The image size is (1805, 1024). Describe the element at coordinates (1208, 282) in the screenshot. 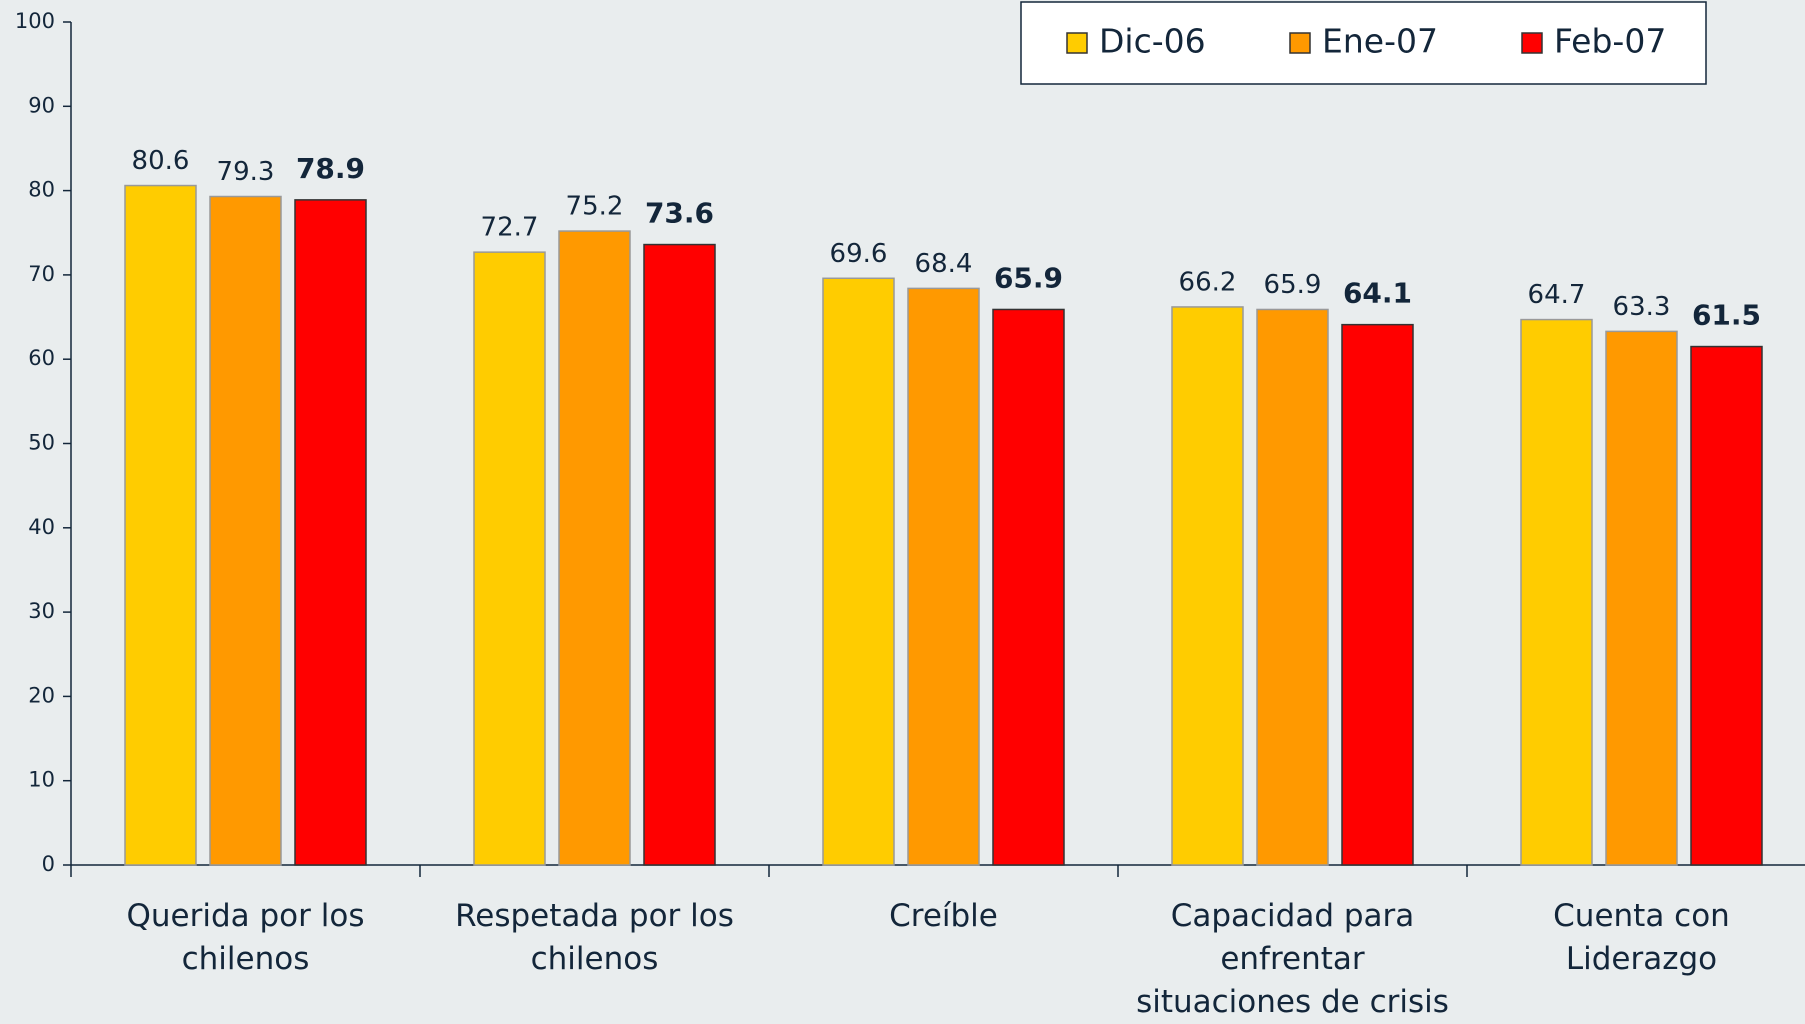

I see `value-label: 66.2` at that location.